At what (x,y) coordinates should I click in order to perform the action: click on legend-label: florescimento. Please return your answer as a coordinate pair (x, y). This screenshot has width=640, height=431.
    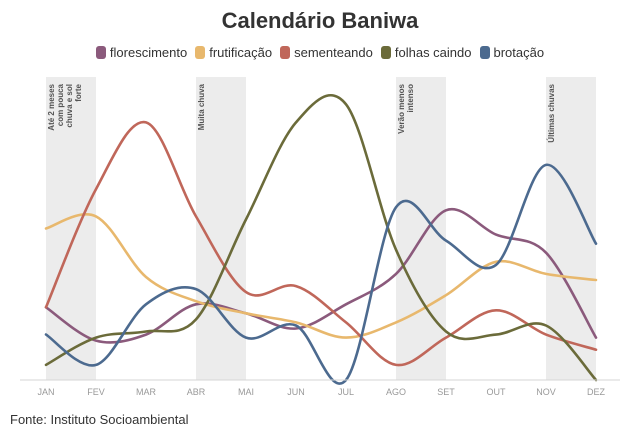
    Looking at the image, I should click on (148, 52).